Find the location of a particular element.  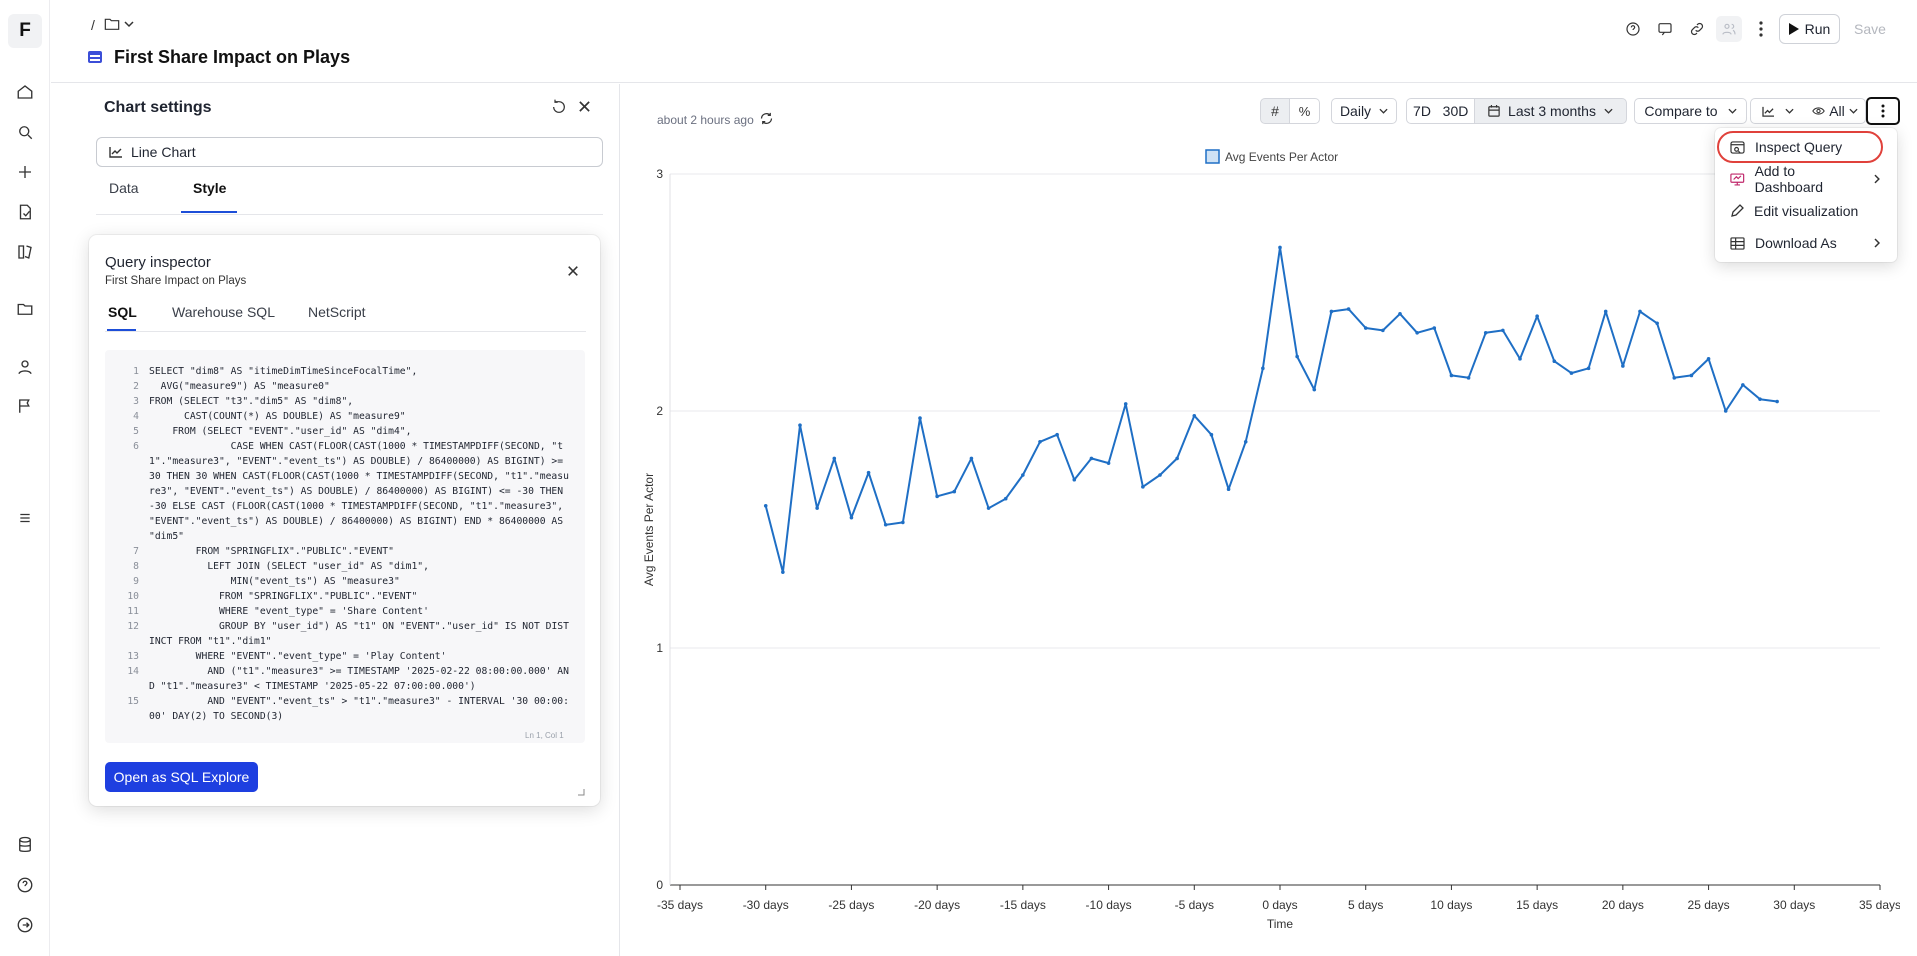

list-toggle-icon is located at coordinates (25, 518).